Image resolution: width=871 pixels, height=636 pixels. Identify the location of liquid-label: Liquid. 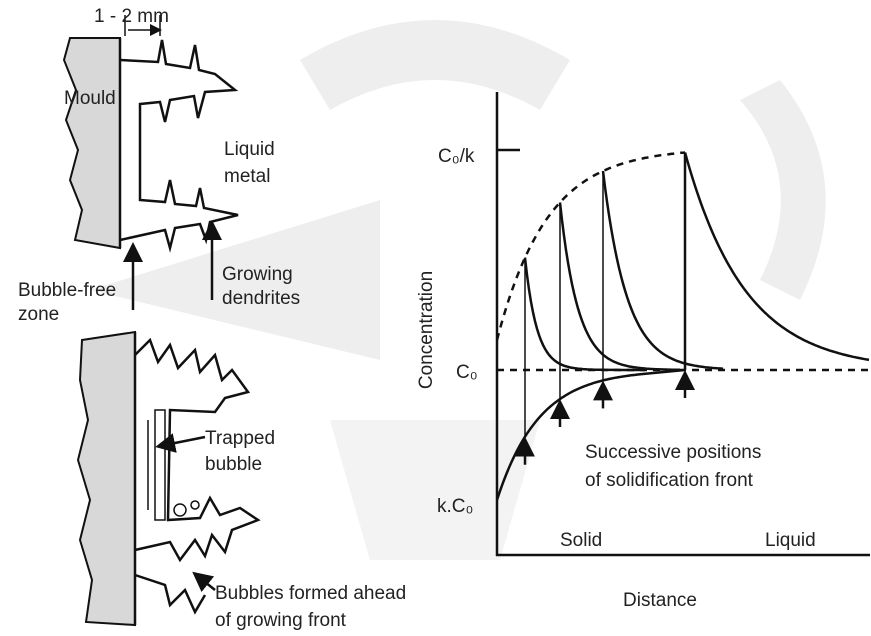
(790, 540).